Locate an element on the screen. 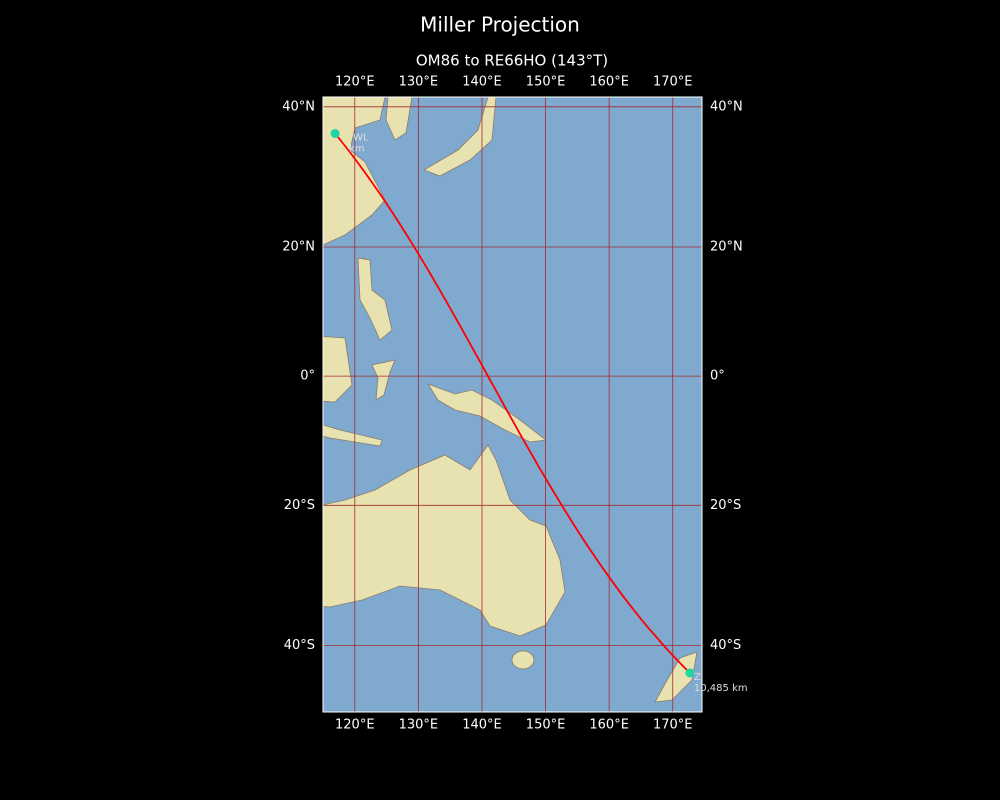 Image resolution: width=1000 pixels, height=800 pixels. station-label: WL is located at coordinates (361, 137).